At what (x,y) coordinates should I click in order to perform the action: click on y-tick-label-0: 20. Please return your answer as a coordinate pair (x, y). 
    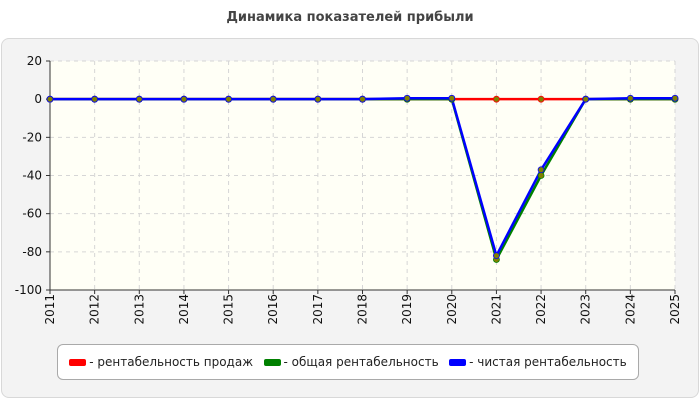
    Looking at the image, I should click on (34, 61).